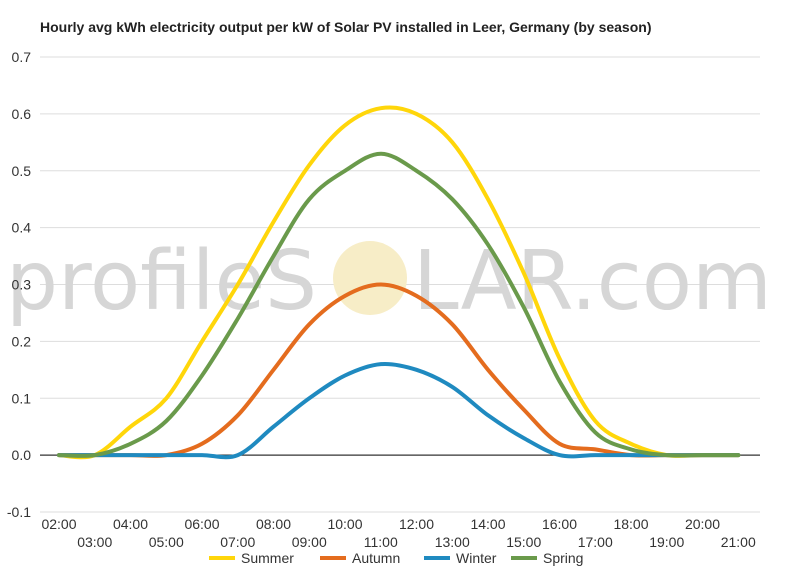 The height and width of the screenshot is (570, 800). I want to click on x-tick-label: 12:00, so click(416, 524).